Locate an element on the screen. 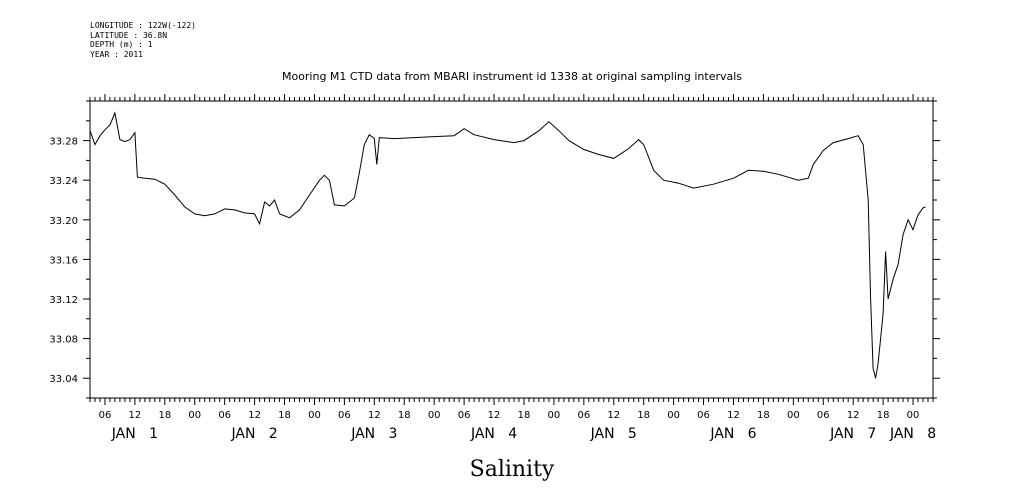 The image size is (1009, 504). x-day-label: JAN 3 is located at coordinates (373, 434).